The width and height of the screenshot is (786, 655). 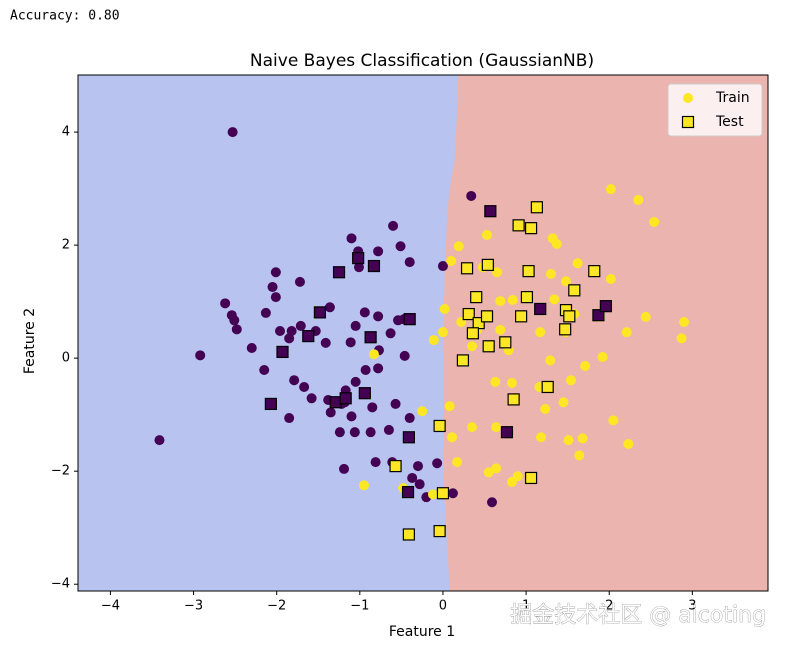 What do you see at coordinates (422, 632) in the screenshot?
I see `x-axis-label: Feature 1` at bounding box center [422, 632].